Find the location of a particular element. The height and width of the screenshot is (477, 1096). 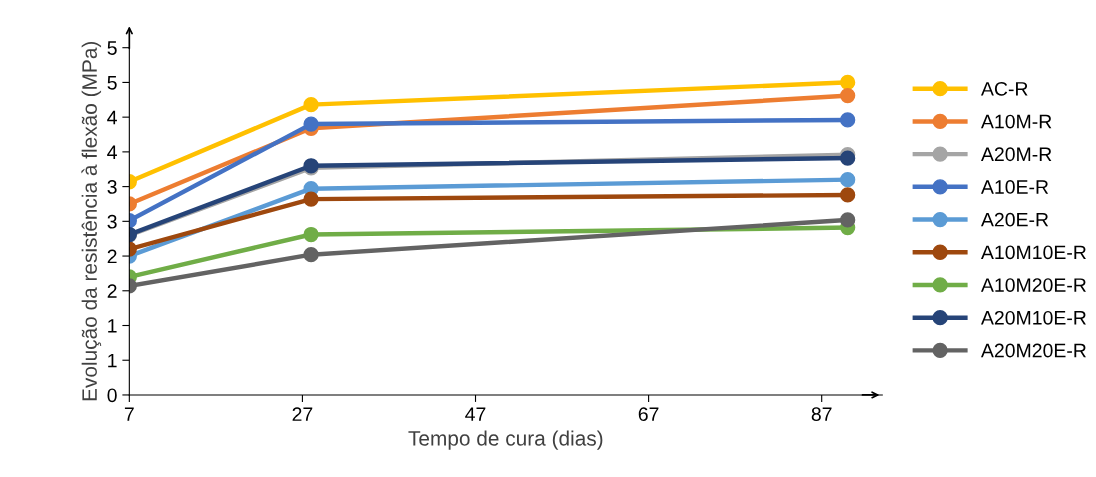

x-tick-label: 67 is located at coordinates (648, 414).